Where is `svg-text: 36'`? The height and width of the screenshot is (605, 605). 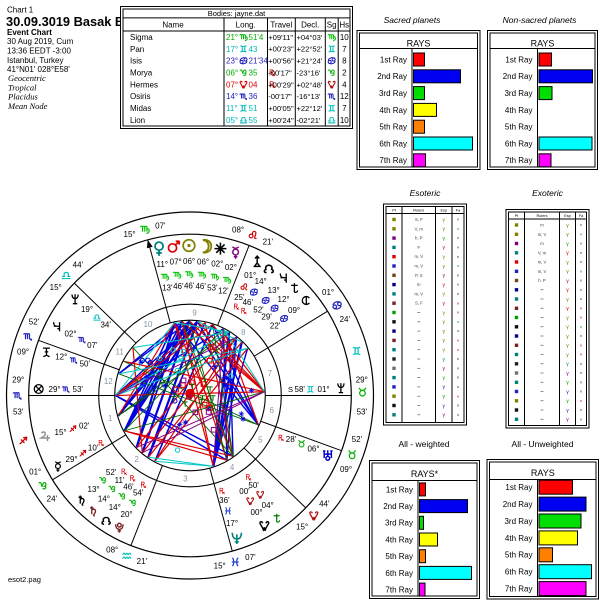
svg-text: 36' is located at coordinates (224, 500).